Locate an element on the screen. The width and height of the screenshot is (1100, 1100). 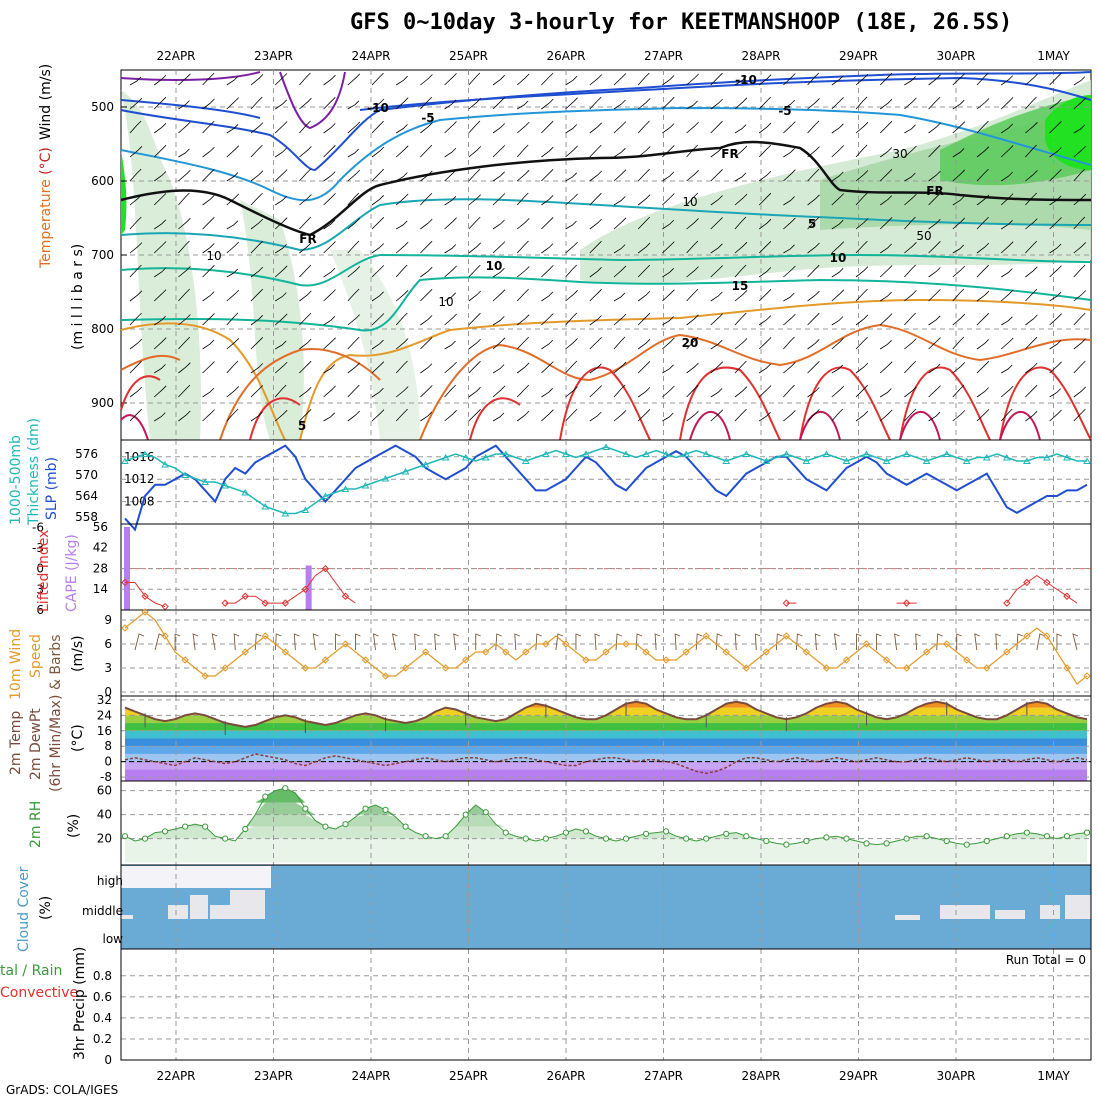
rh-panel: 20 40 60 is located at coordinates (594, 823).